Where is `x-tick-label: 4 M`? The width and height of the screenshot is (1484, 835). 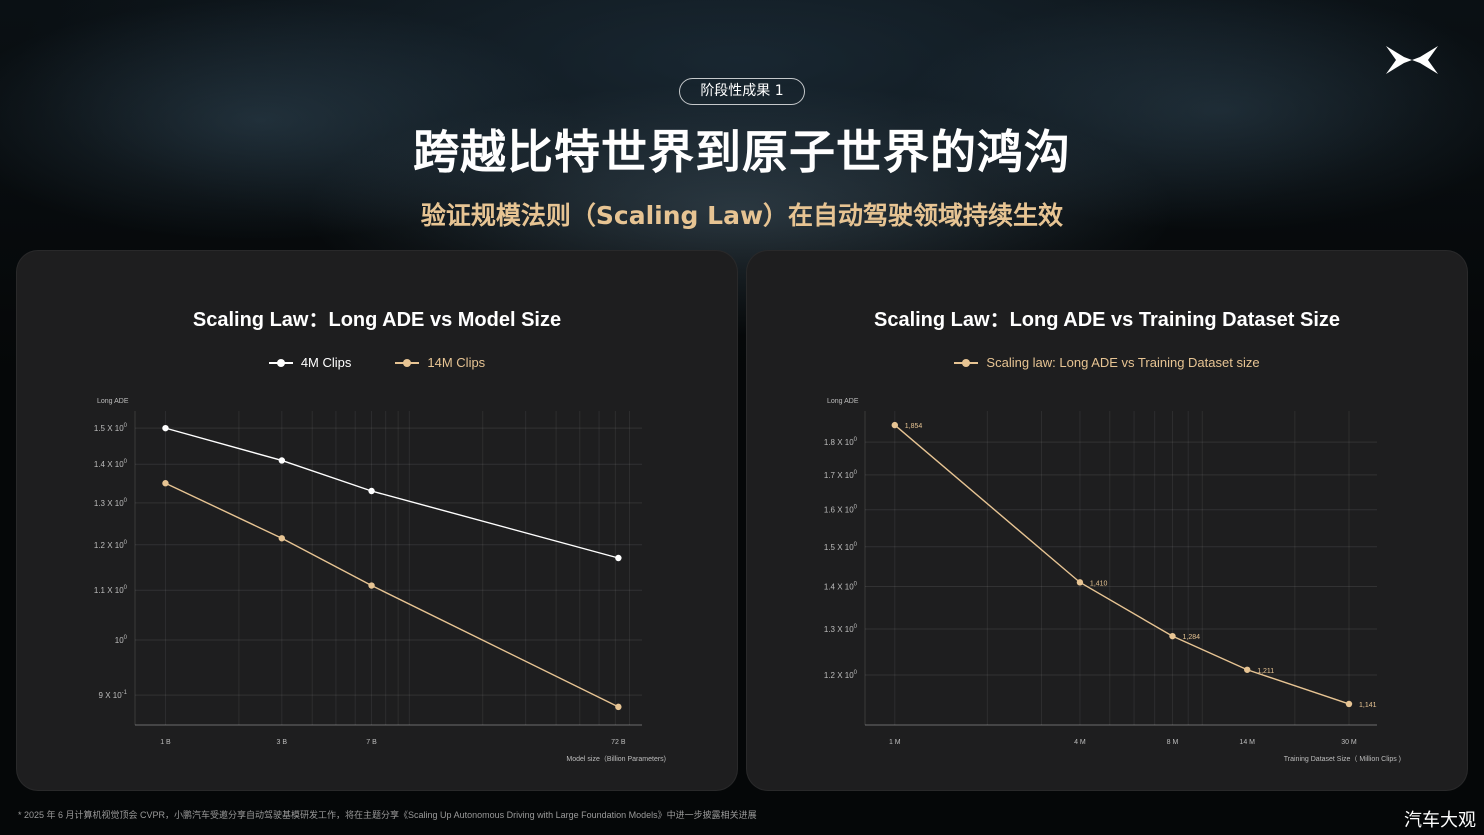 x-tick-label: 4 M is located at coordinates (1080, 742).